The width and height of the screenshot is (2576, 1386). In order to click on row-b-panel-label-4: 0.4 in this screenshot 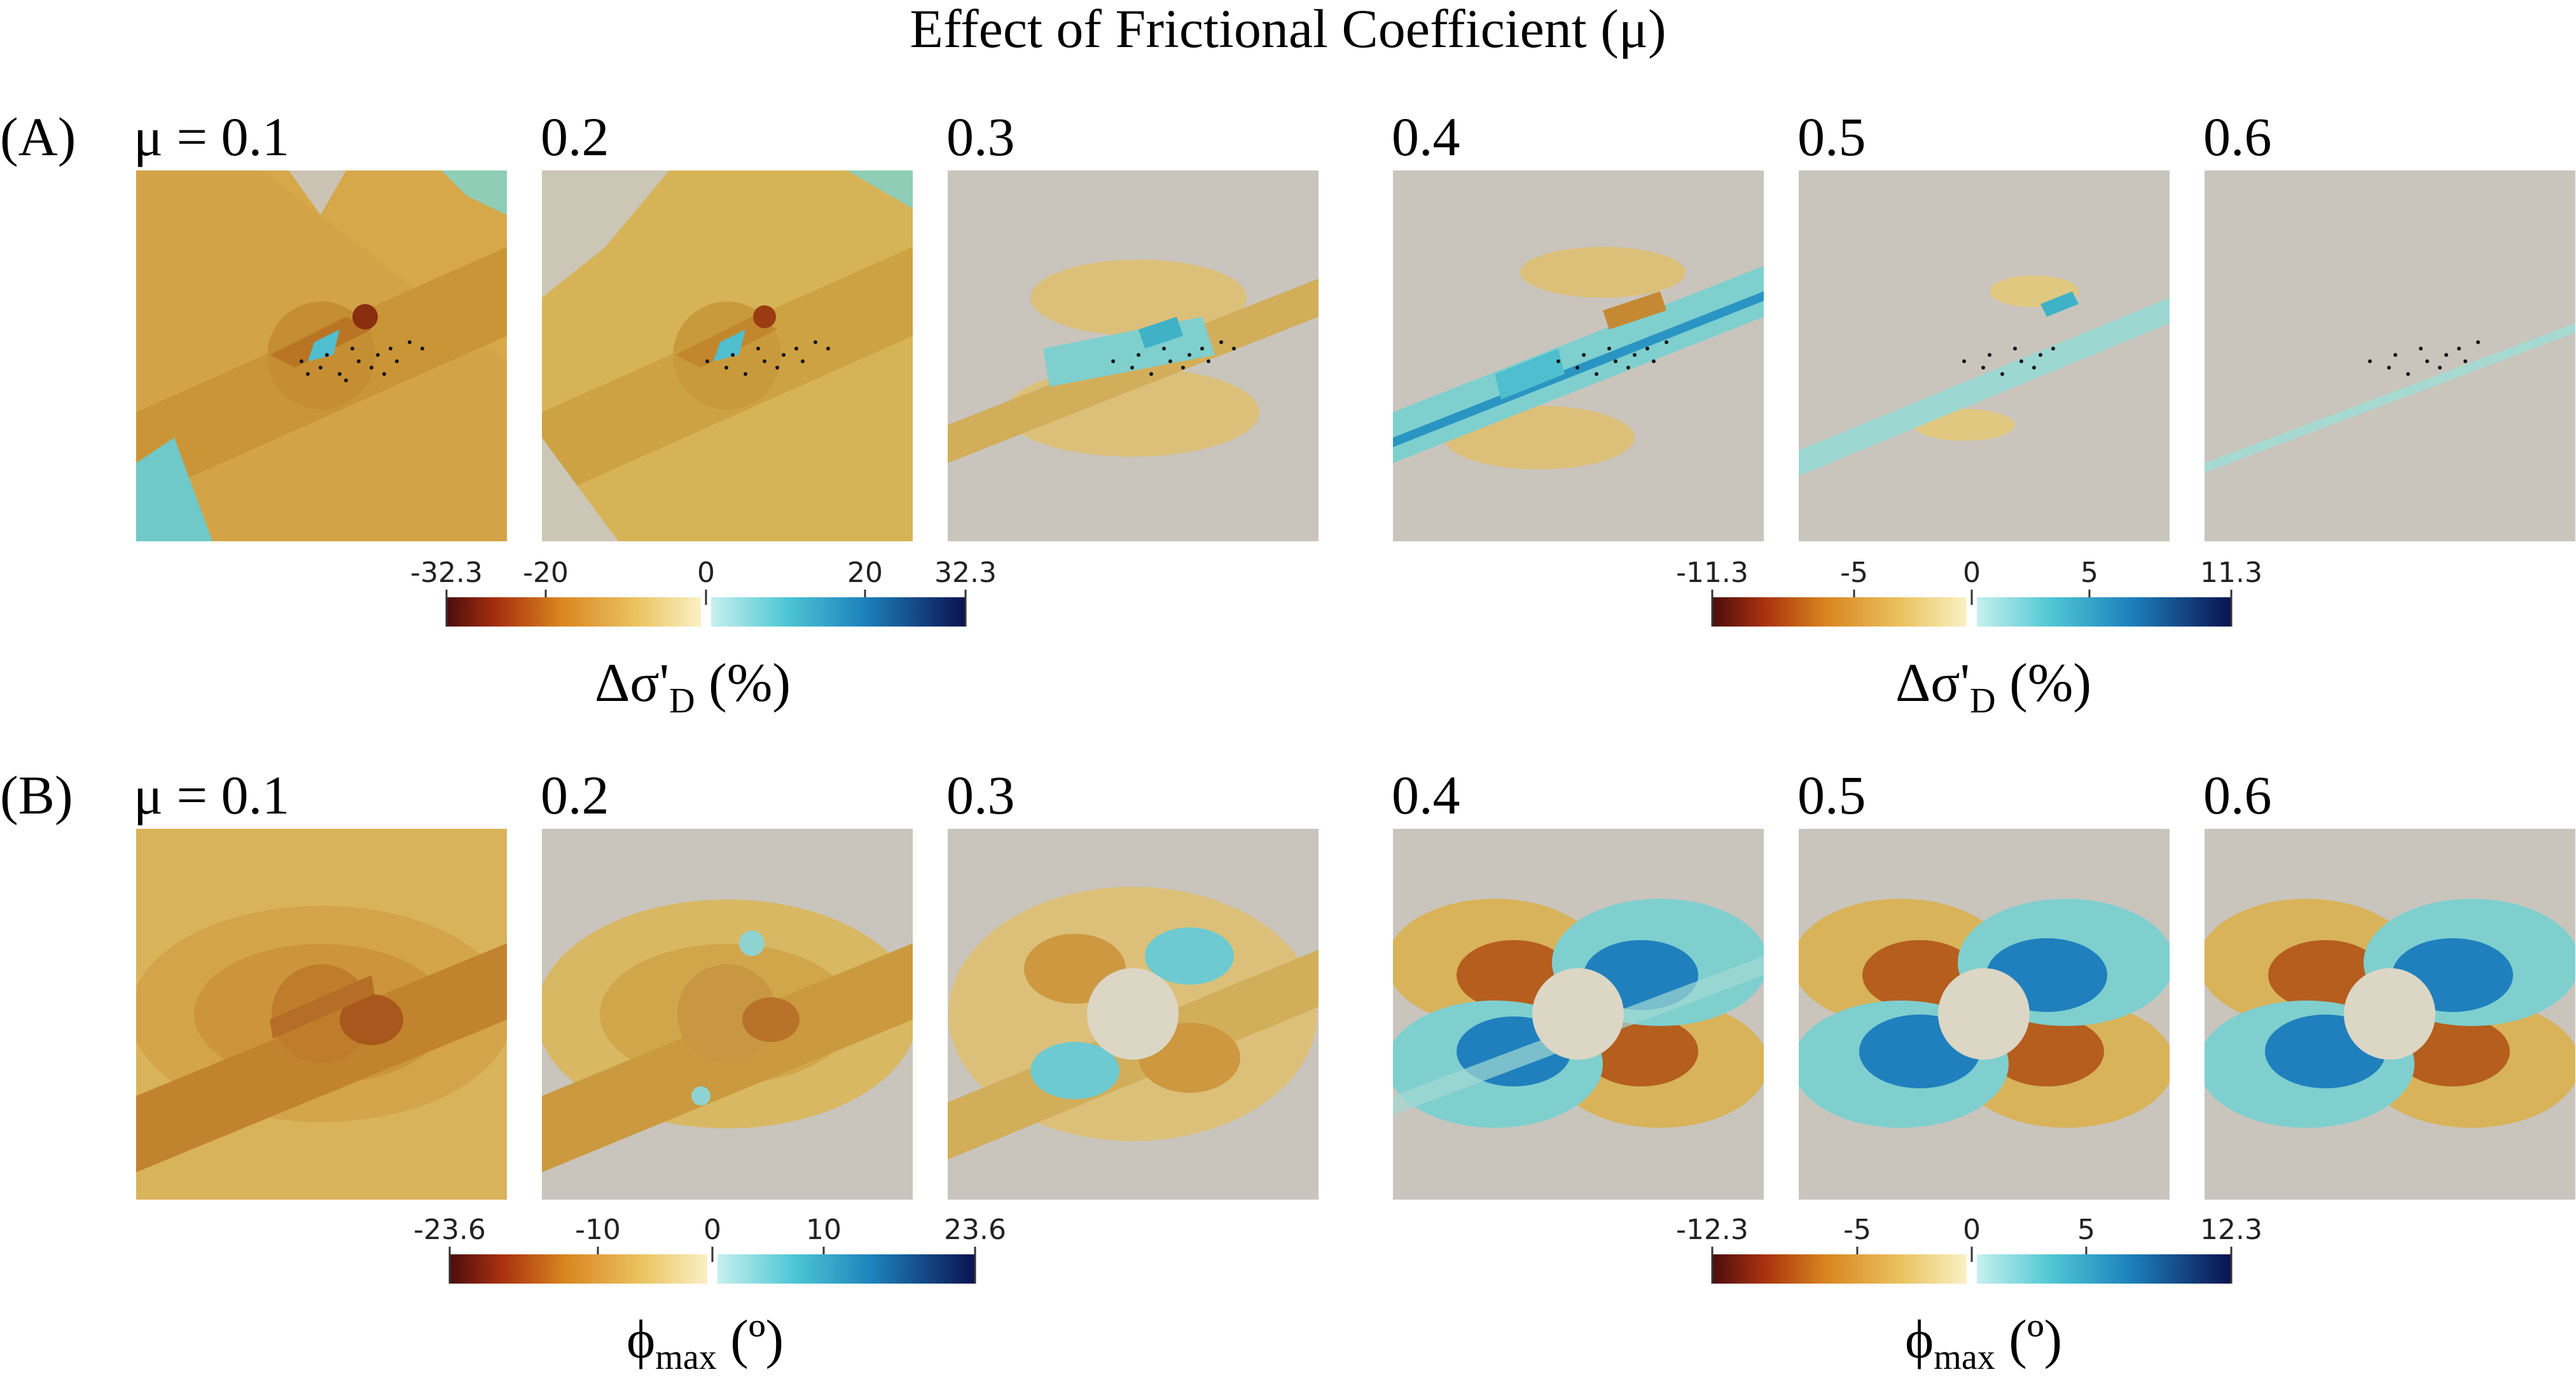, I will do `click(1426, 795)`.